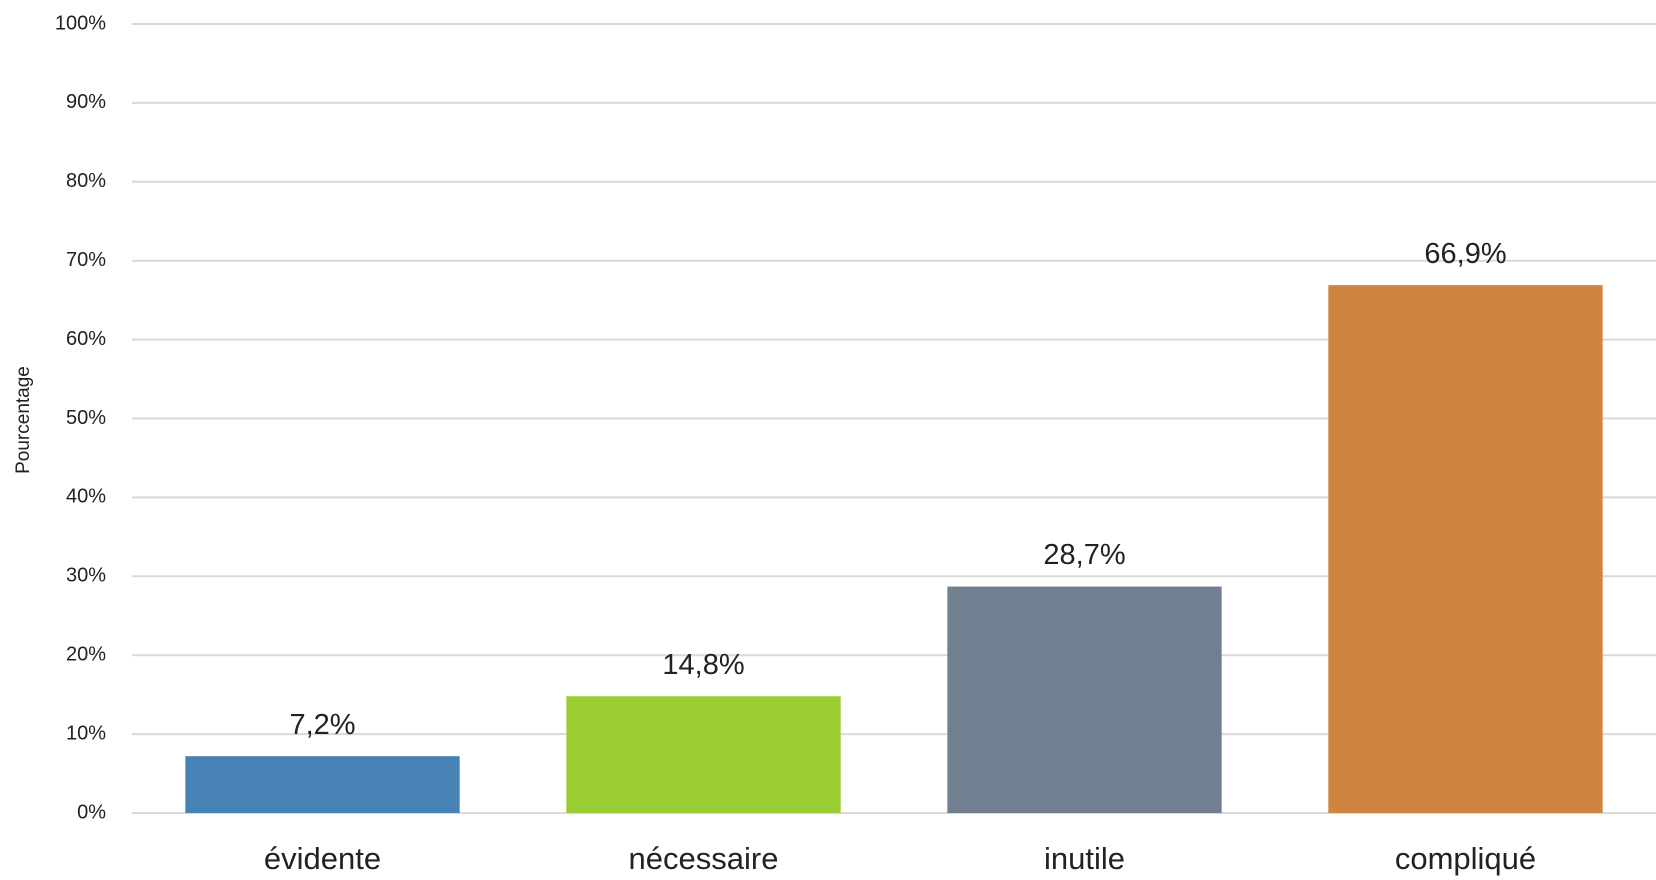 This screenshot has width=1656, height=880. What do you see at coordinates (86, 733) in the screenshot?
I see `y-tick-label: 10%` at bounding box center [86, 733].